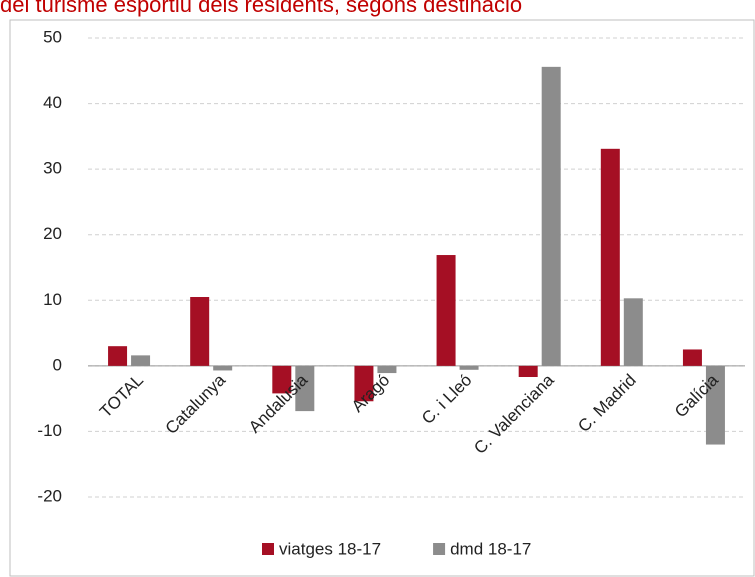 Image resolution: width=755 pixels, height=577 pixels. I want to click on x-tick-label: C. Valenciana, so click(514, 414).